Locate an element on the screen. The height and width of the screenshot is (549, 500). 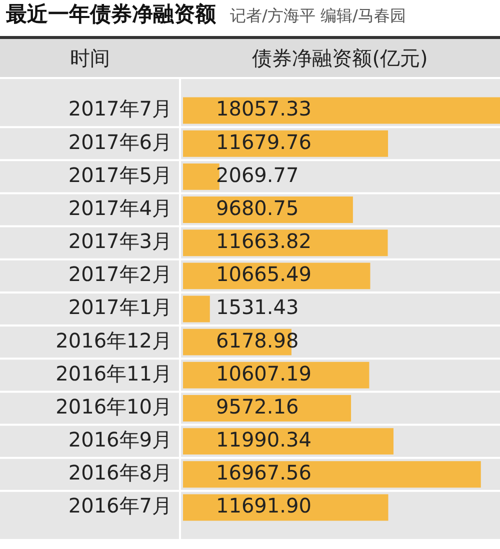
y-tick-label: 2017年7月 is located at coordinates (120, 108).